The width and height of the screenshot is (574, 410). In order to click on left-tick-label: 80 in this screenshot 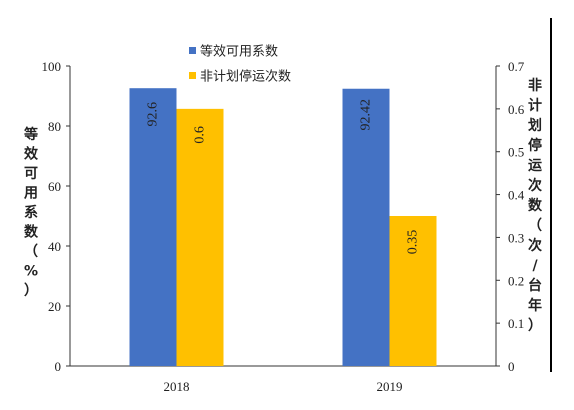, I will do `click(54, 126)`.